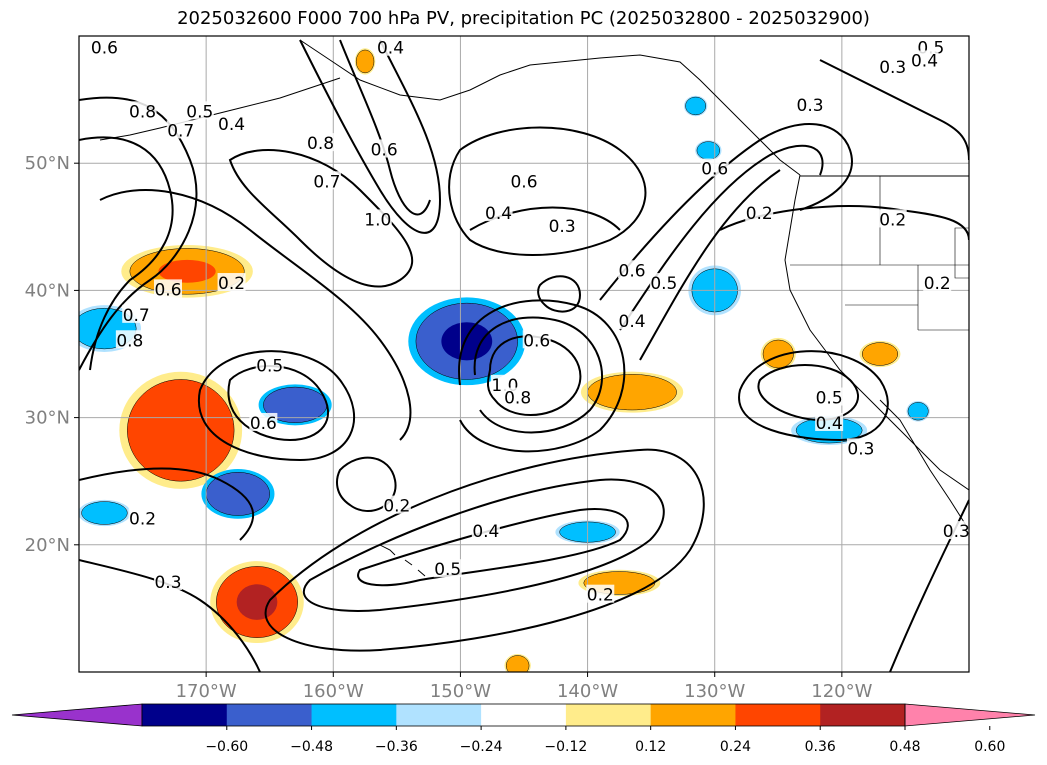 This screenshot has height=765, width=1047. What do you see at coordinates (876, 332) in the screenshot?
I see `bc-coast` at bounding box center [876, 332].